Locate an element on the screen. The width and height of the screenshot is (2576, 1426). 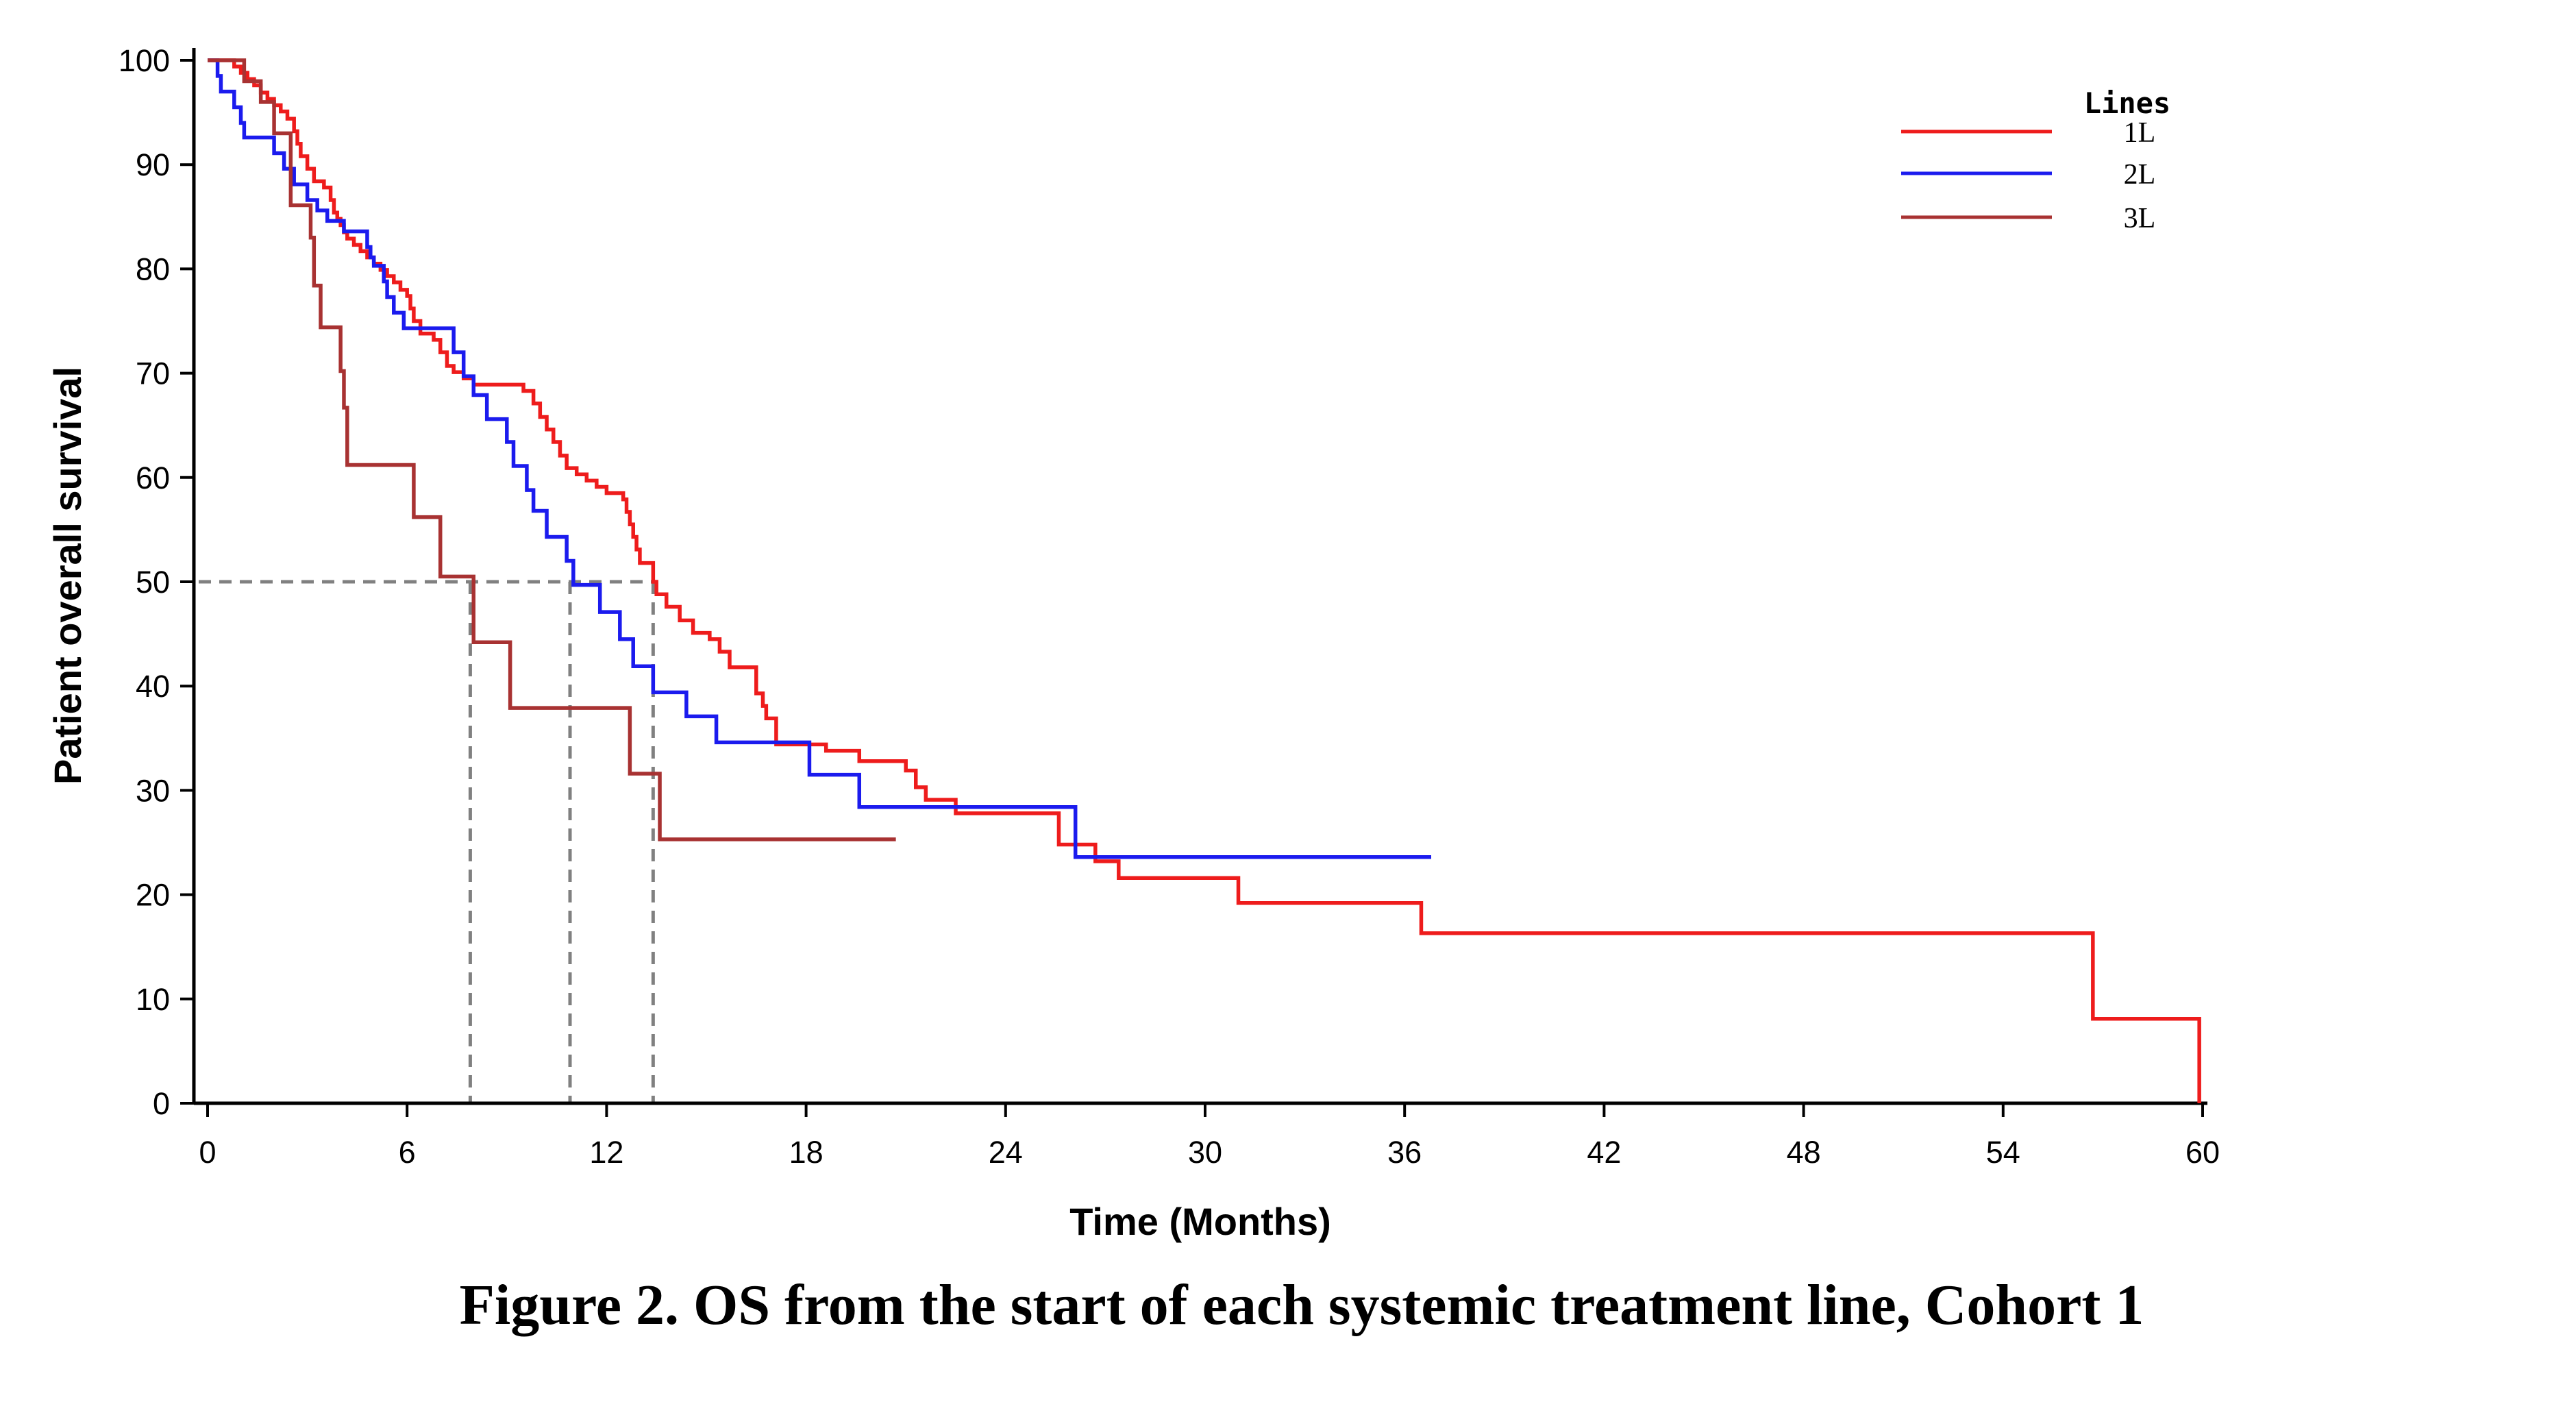
y-tick-label: 30 is located at coordinates (153, 790).